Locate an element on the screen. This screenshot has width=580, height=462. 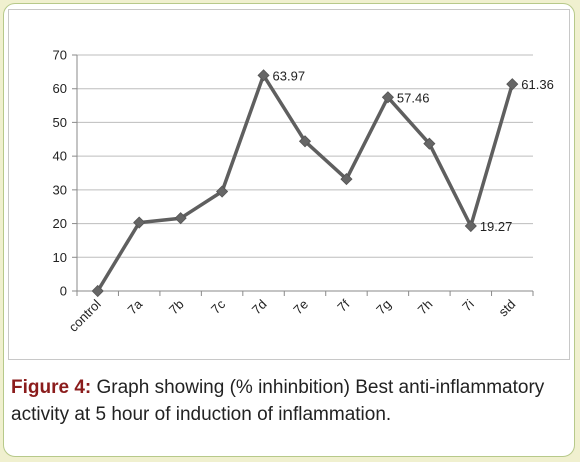
x-tick-label: 7f is located at coordinates (343, 305).